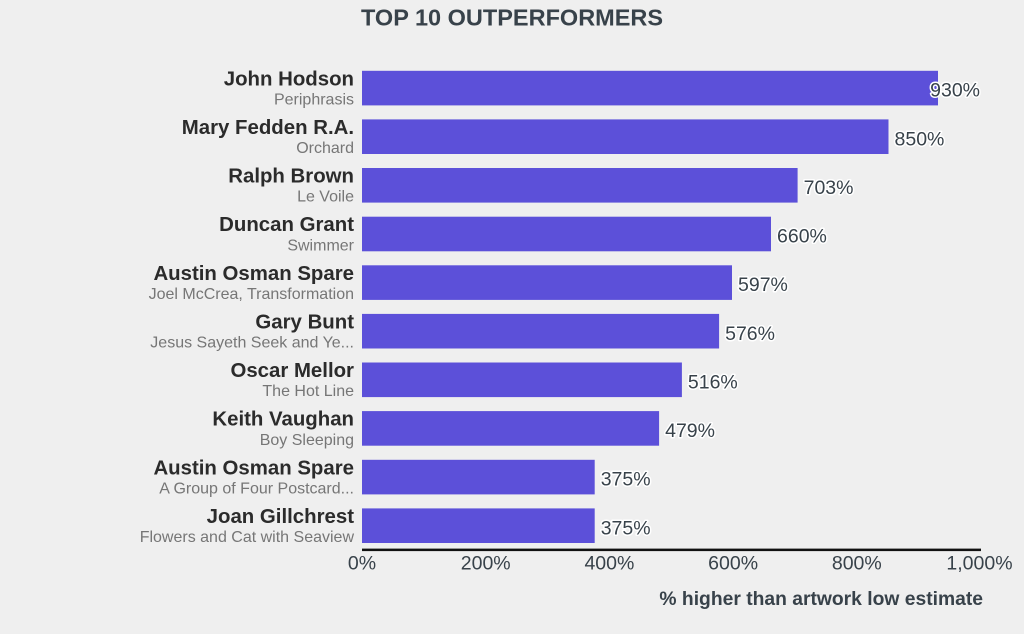 The image size is (1024, 634). What do you see at coordinates (821, 599) in the screenshot?
I see `svg-text:% higher than artwork low esti: % higher than artwork low estimate` at bounding box center [821, 599].